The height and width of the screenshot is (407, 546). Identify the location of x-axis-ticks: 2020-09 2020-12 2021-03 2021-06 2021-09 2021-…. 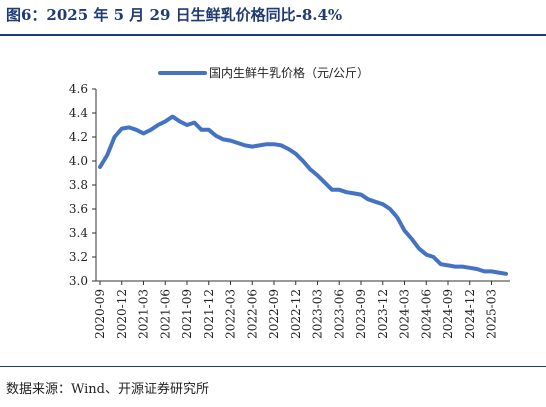
(296, 310).